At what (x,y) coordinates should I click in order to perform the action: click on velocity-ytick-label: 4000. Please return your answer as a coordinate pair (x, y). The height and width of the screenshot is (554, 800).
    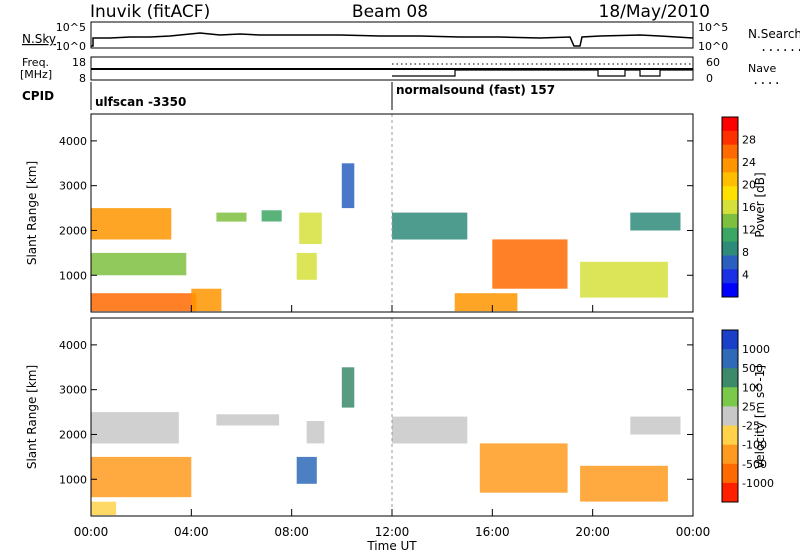
    Looking at the image, I should click on (73, 345).